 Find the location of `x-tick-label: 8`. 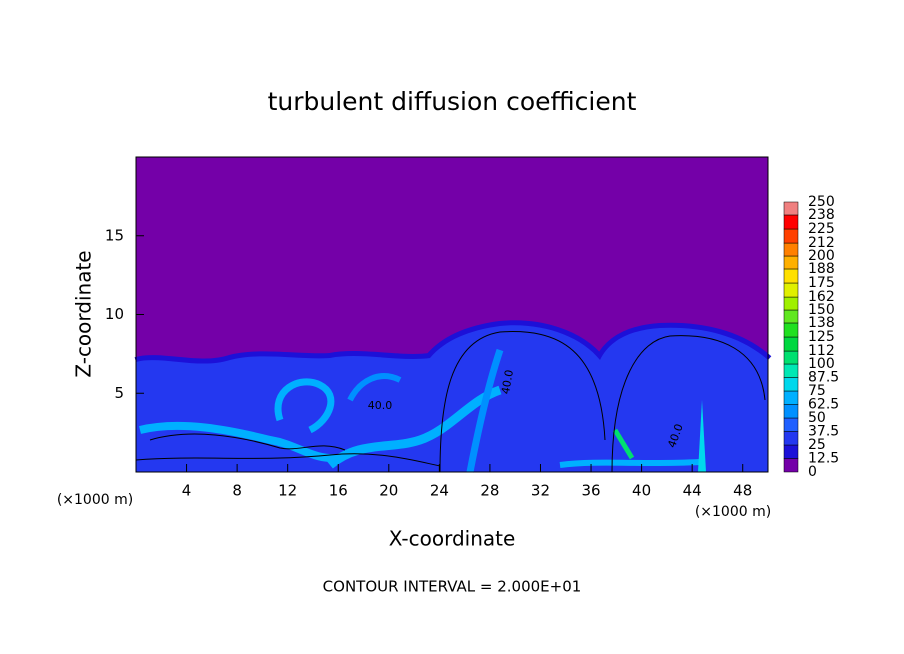

x-tick-label: 8 is located at coordinates (237, 491).